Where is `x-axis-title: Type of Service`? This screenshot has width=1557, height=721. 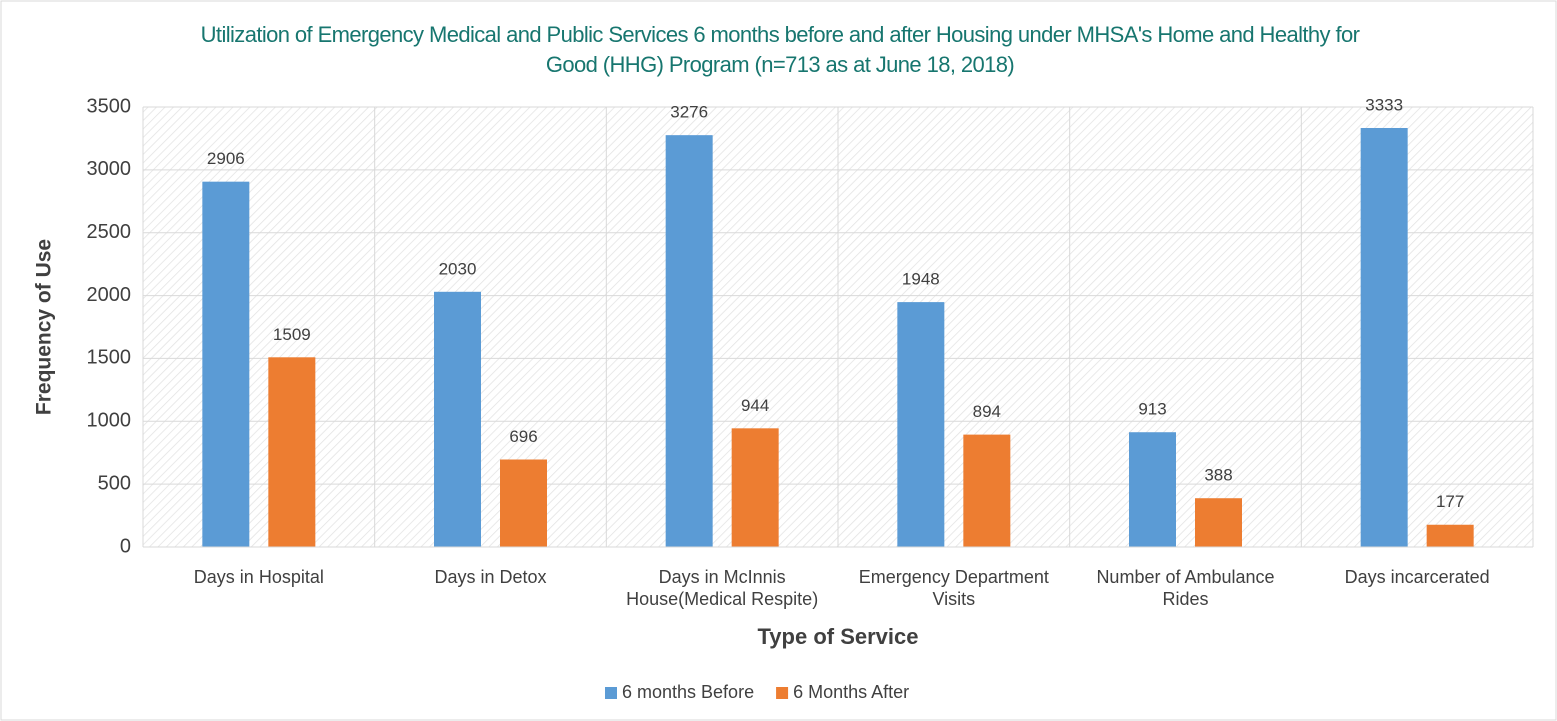
x-axis-title: Type of Service is located at coordinates (838, 636).